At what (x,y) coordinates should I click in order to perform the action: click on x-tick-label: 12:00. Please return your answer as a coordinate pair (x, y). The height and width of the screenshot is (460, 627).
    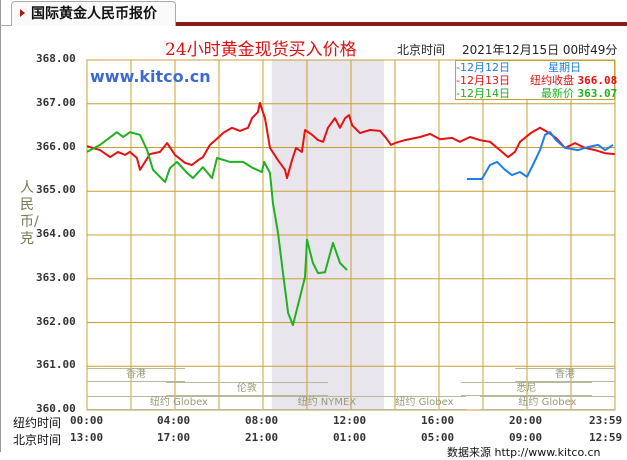
    Looking at the image, I should click on (350, 420).